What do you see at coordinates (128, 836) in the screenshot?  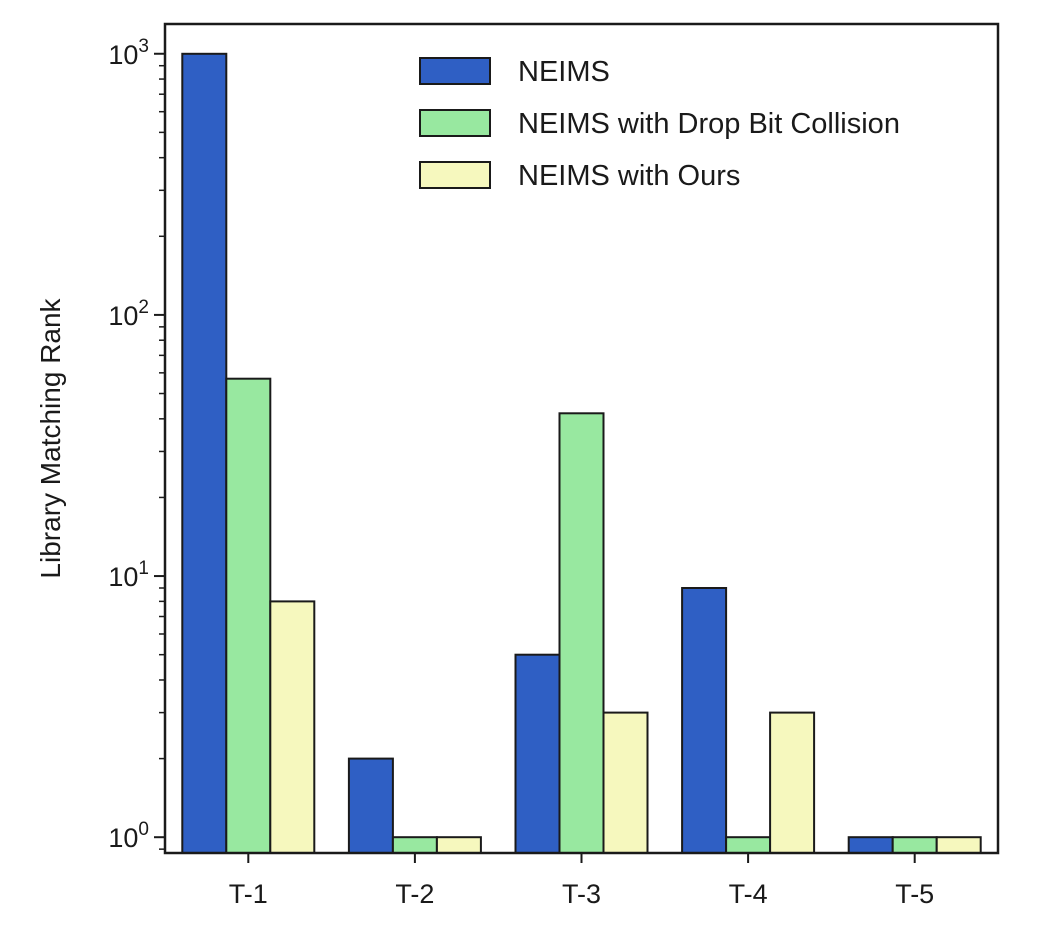 I see `y-tick-label: 10⁰` at bounding box center [128, 836].